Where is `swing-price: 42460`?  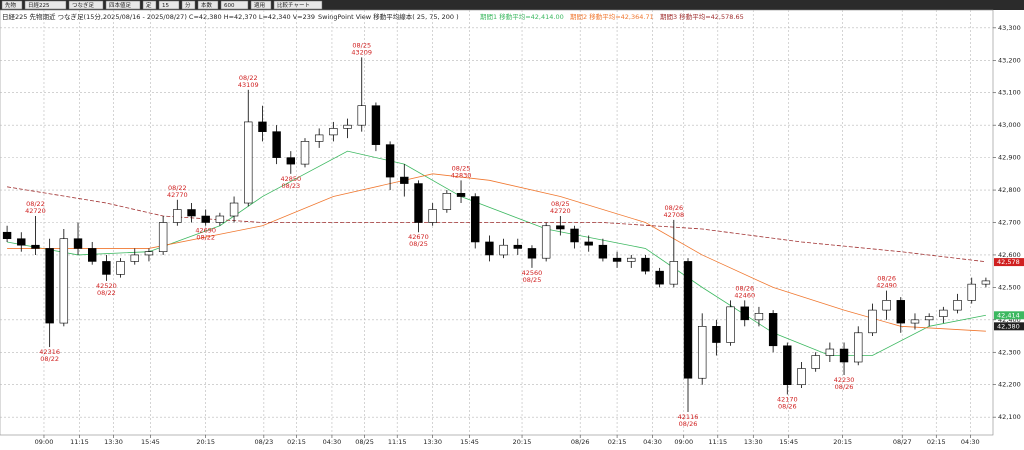
swing-price: 42460 is located at coordinates (744, 295).